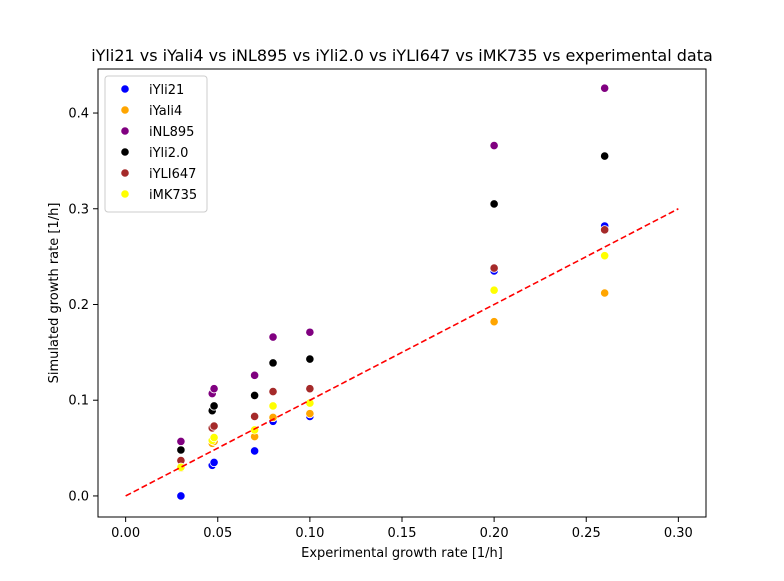 Image resolution: width=784 pixels, height=581 pixels. I want to click on legend-label: iYLI647, so click(172, 174).